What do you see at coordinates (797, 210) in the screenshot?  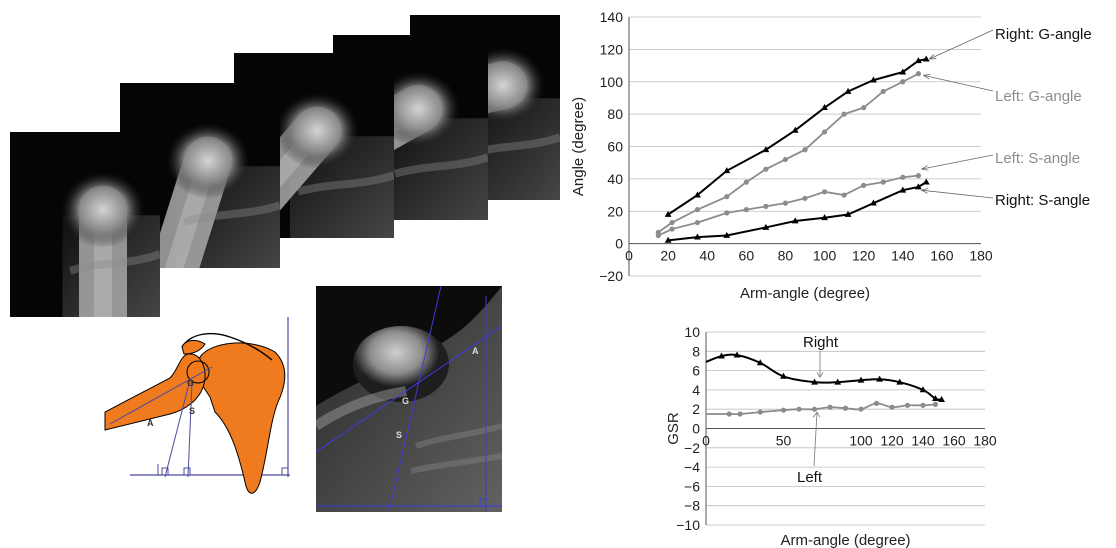 I see `series-right-s-angle` at bounding box center [797, 210].